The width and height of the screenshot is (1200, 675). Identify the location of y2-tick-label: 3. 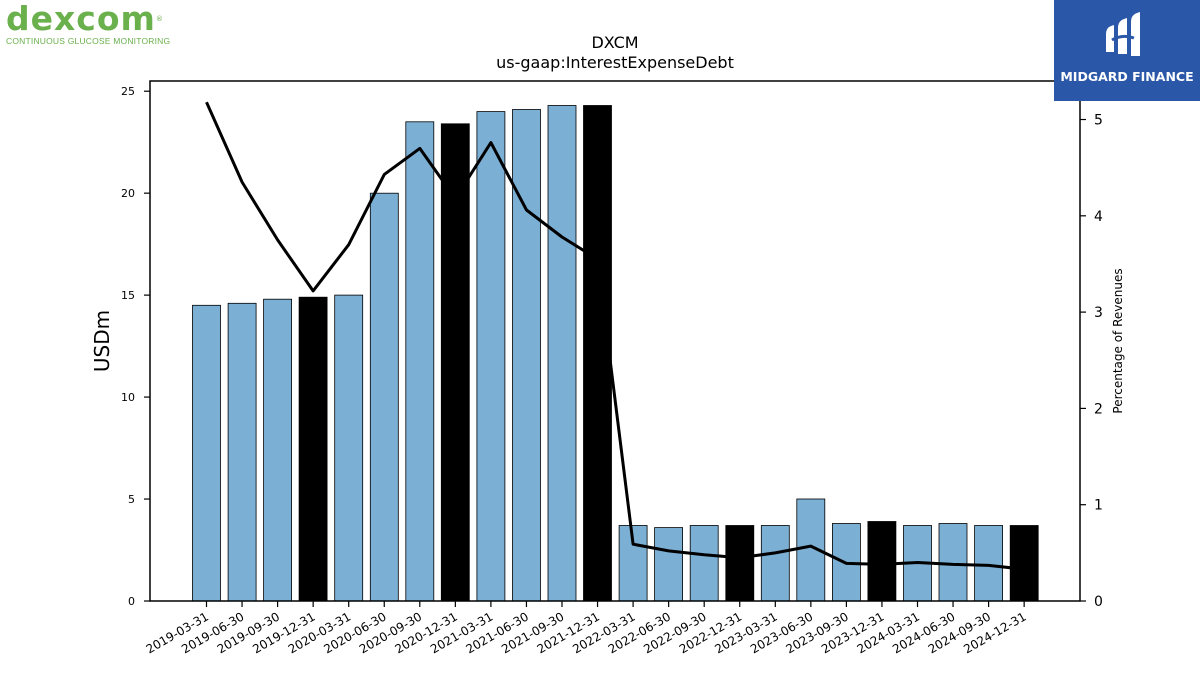
(1098, 313).